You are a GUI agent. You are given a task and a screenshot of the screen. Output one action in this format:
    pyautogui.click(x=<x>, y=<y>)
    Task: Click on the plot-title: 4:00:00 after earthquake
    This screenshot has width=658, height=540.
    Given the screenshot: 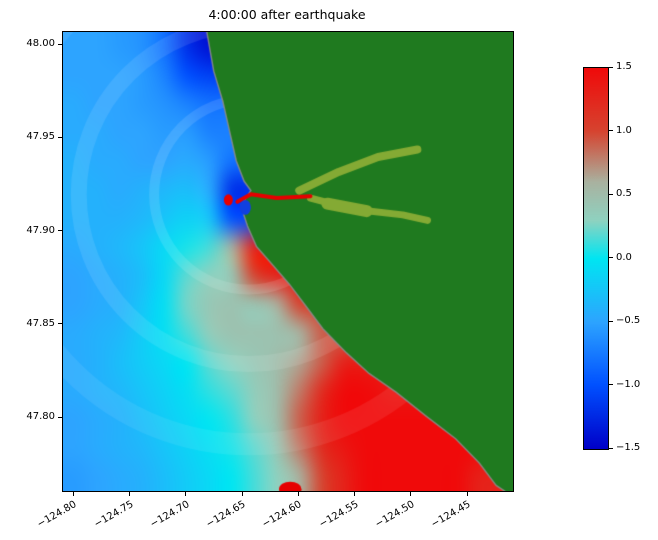 What is the action you would take?
    pyautogui.click(x=287, y=14)
    